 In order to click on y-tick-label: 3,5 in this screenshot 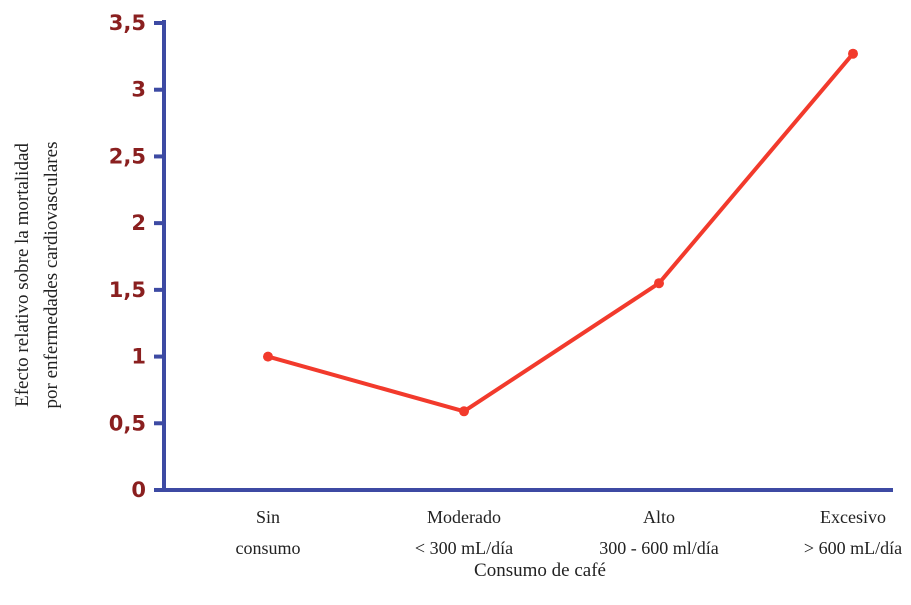, I will do `click(127, 23)`.